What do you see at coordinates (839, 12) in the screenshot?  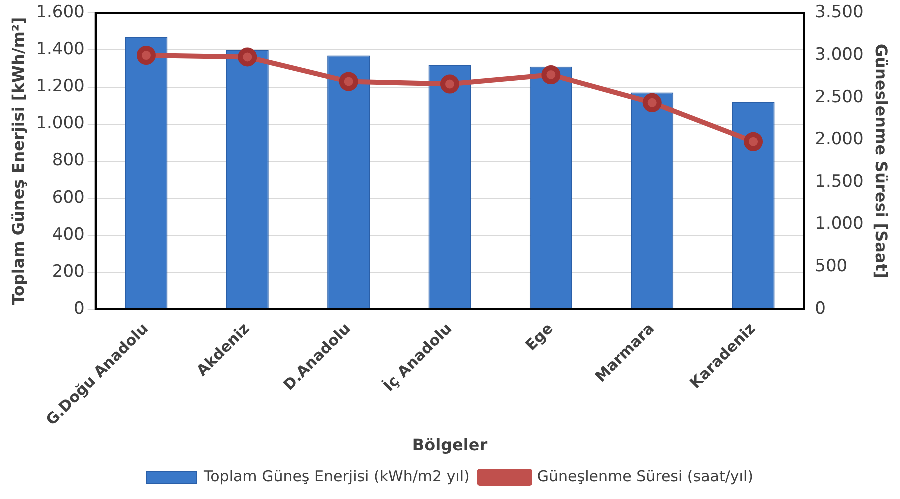 I see `y2-tick-label: 3.500` at bounding box center [839, 12].